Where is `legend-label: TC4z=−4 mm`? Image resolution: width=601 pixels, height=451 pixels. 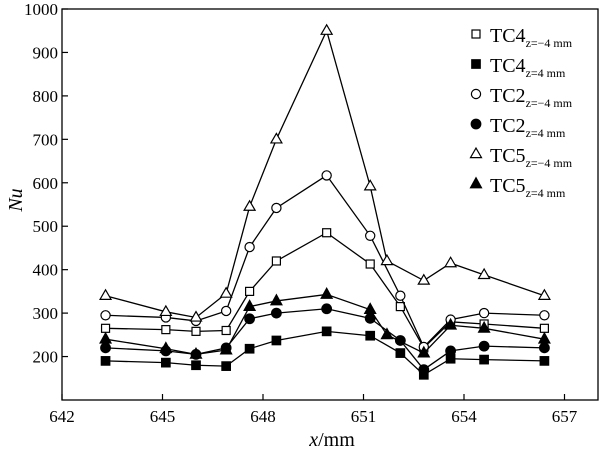 legend-label: TC4z=−4 mm is located at coordinates (531, 37).